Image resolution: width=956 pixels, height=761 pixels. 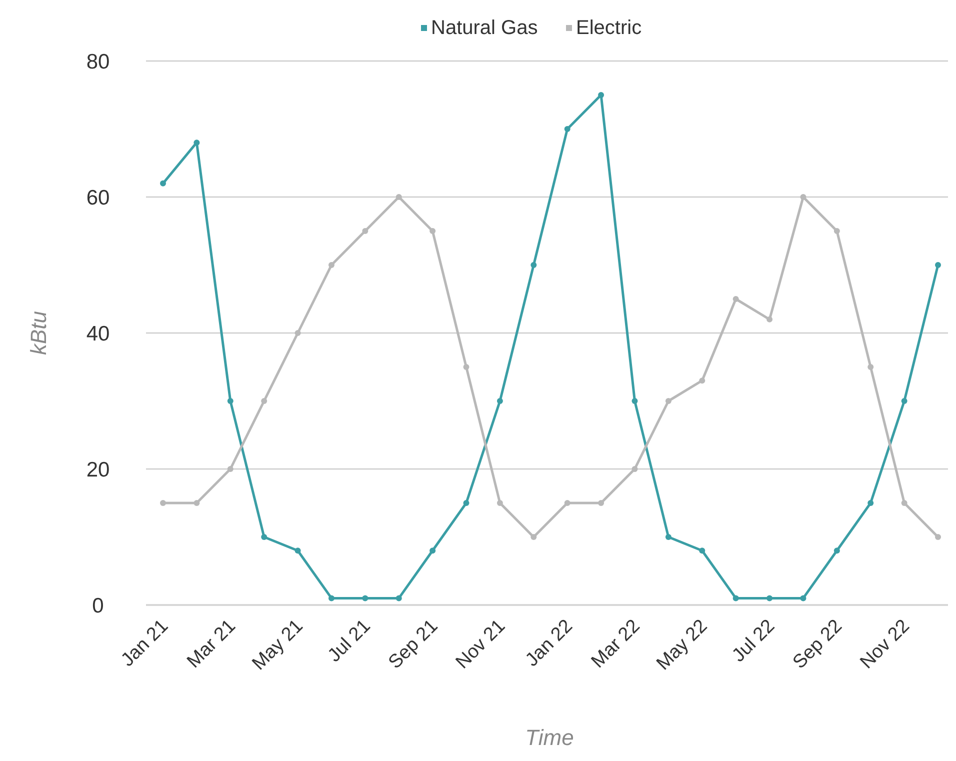 I want to click on x-tick-label: Sep 21, so click(x=413, y=645).